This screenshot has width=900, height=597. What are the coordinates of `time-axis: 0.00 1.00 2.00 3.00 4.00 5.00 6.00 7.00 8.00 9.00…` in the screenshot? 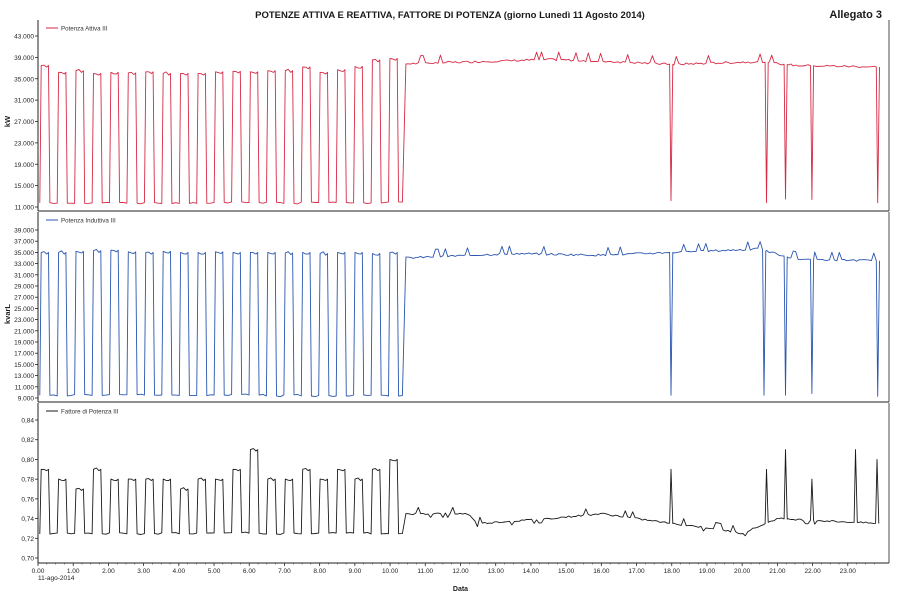 It's located at (453, 578).